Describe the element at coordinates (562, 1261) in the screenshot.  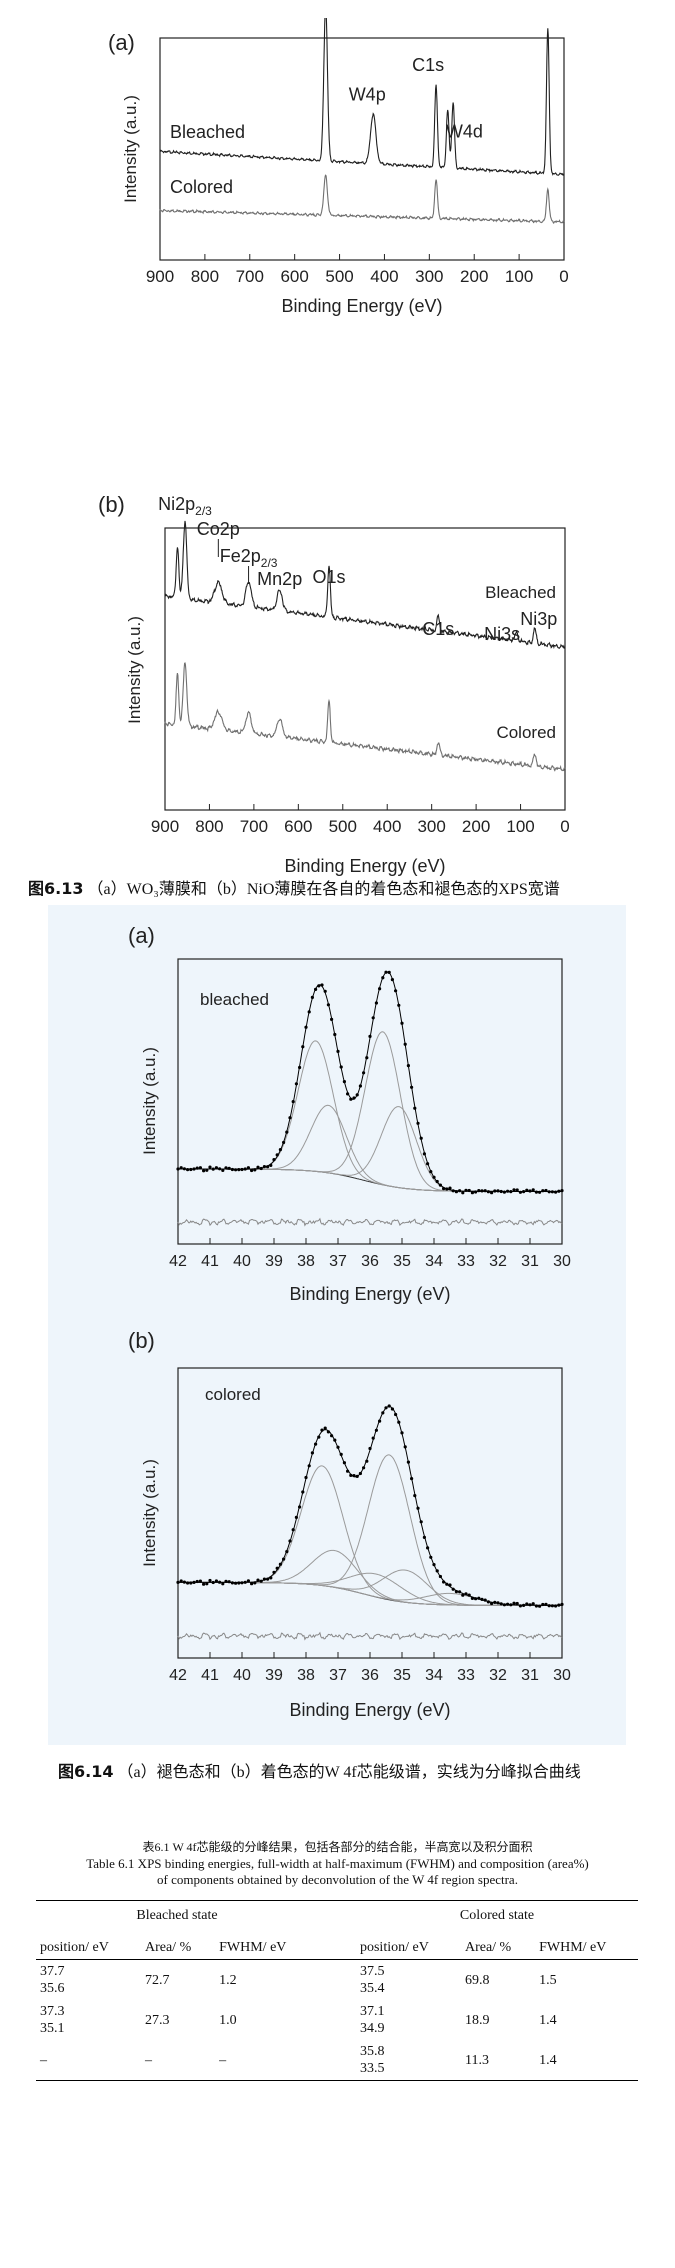
I see `x-tick-label: 30` at that location.